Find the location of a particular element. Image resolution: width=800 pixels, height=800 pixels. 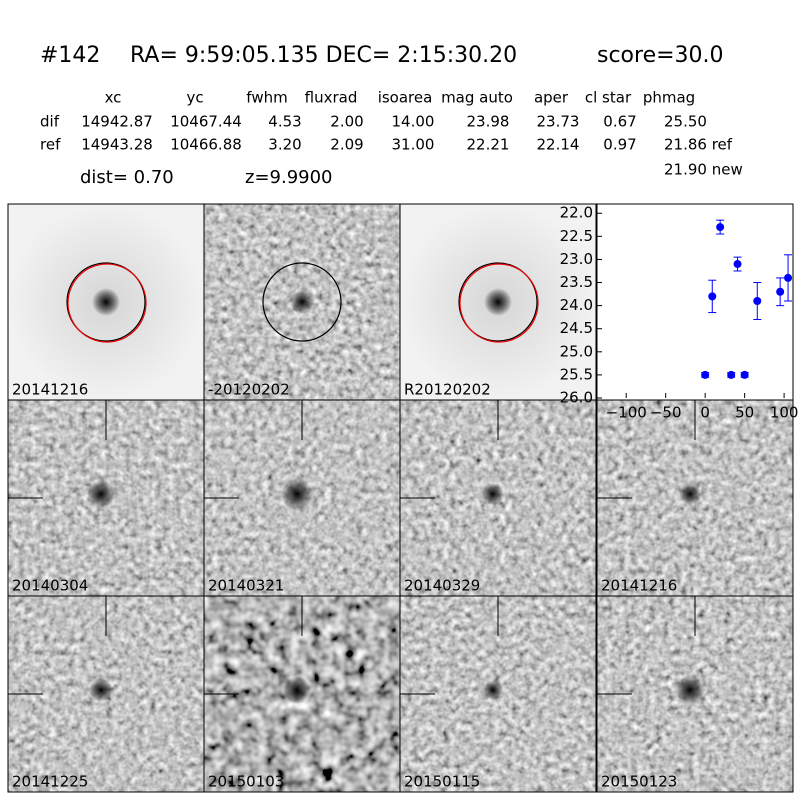

row-label: ref is located at coordinates (50, 145).